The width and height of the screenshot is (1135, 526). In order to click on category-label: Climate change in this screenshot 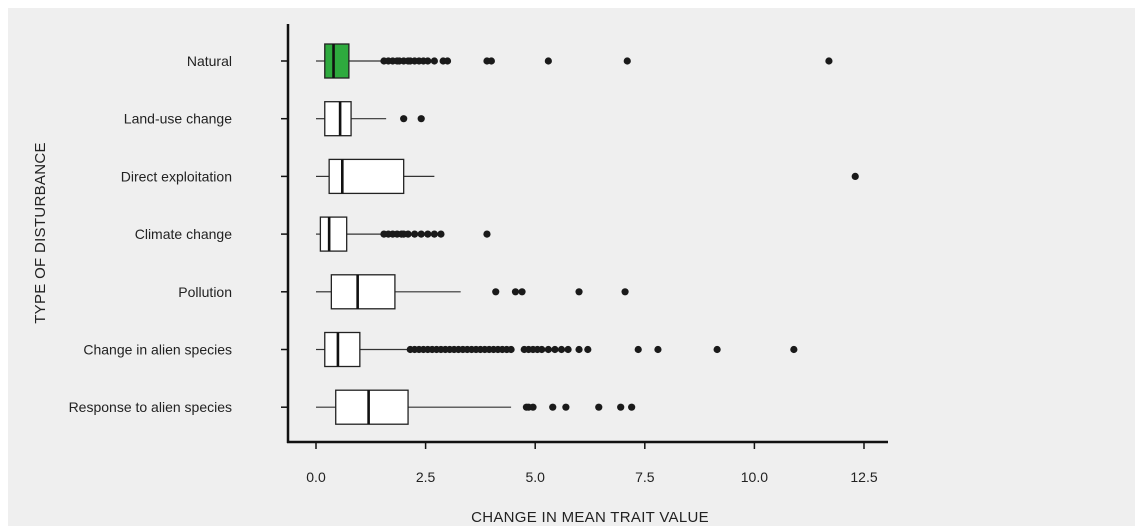, I will do `click(183, 234)`.